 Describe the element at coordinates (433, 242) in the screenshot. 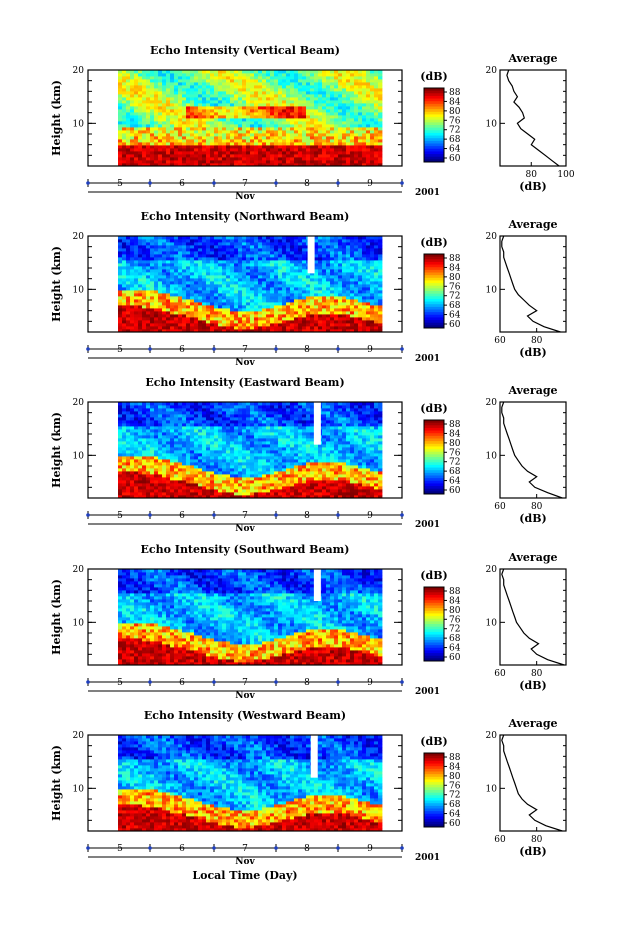

I see `colorbar-unit: (dB)` at that location.